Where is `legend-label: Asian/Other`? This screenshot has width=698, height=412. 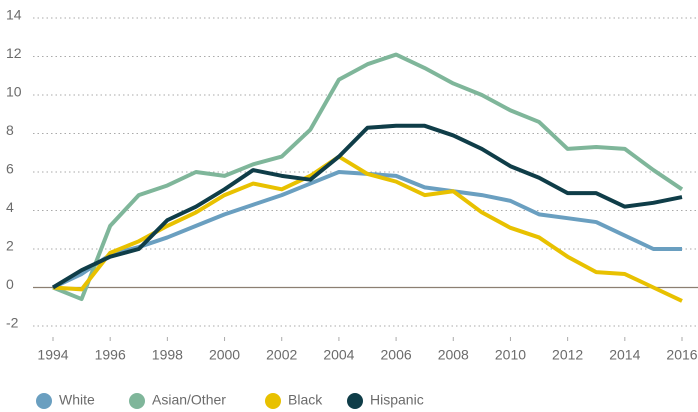 legend-label: Asian/Other is located at coordinates (189, 400).